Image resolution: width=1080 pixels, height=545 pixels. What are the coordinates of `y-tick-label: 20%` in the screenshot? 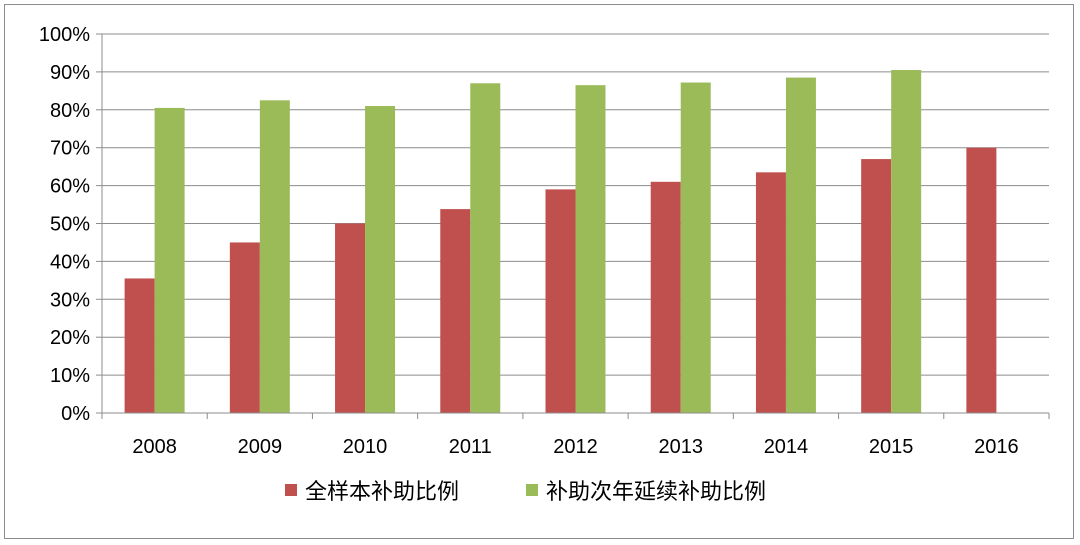 It's located at (70, 338).